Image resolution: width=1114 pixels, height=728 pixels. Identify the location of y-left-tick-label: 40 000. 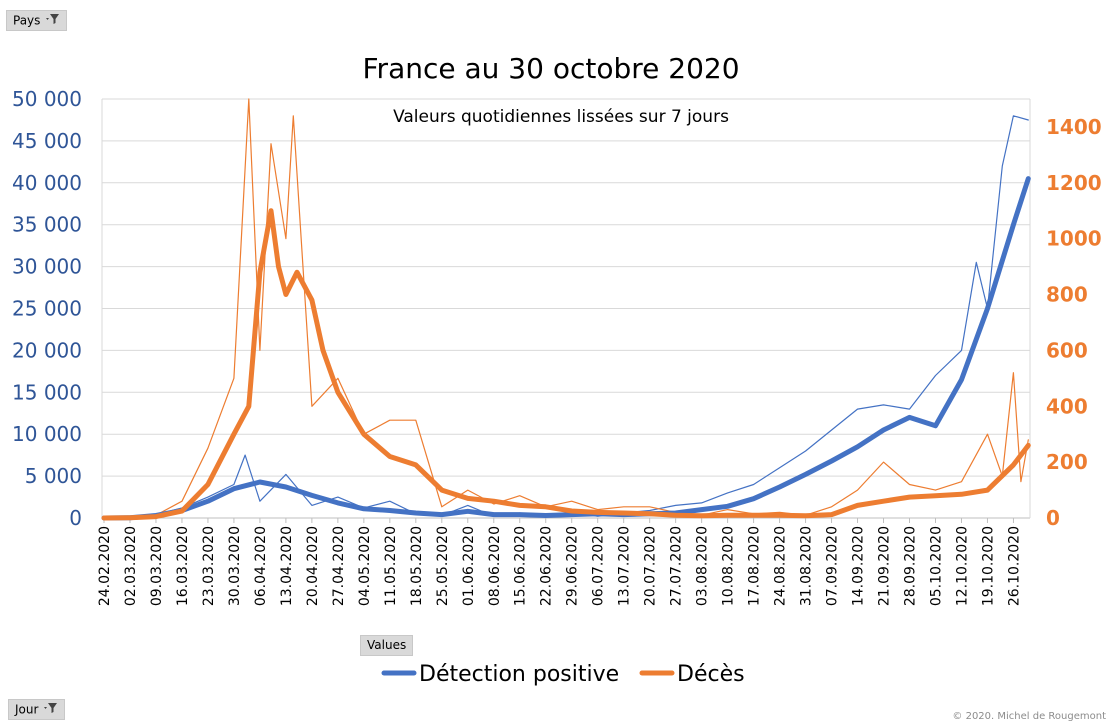
(47, 183).